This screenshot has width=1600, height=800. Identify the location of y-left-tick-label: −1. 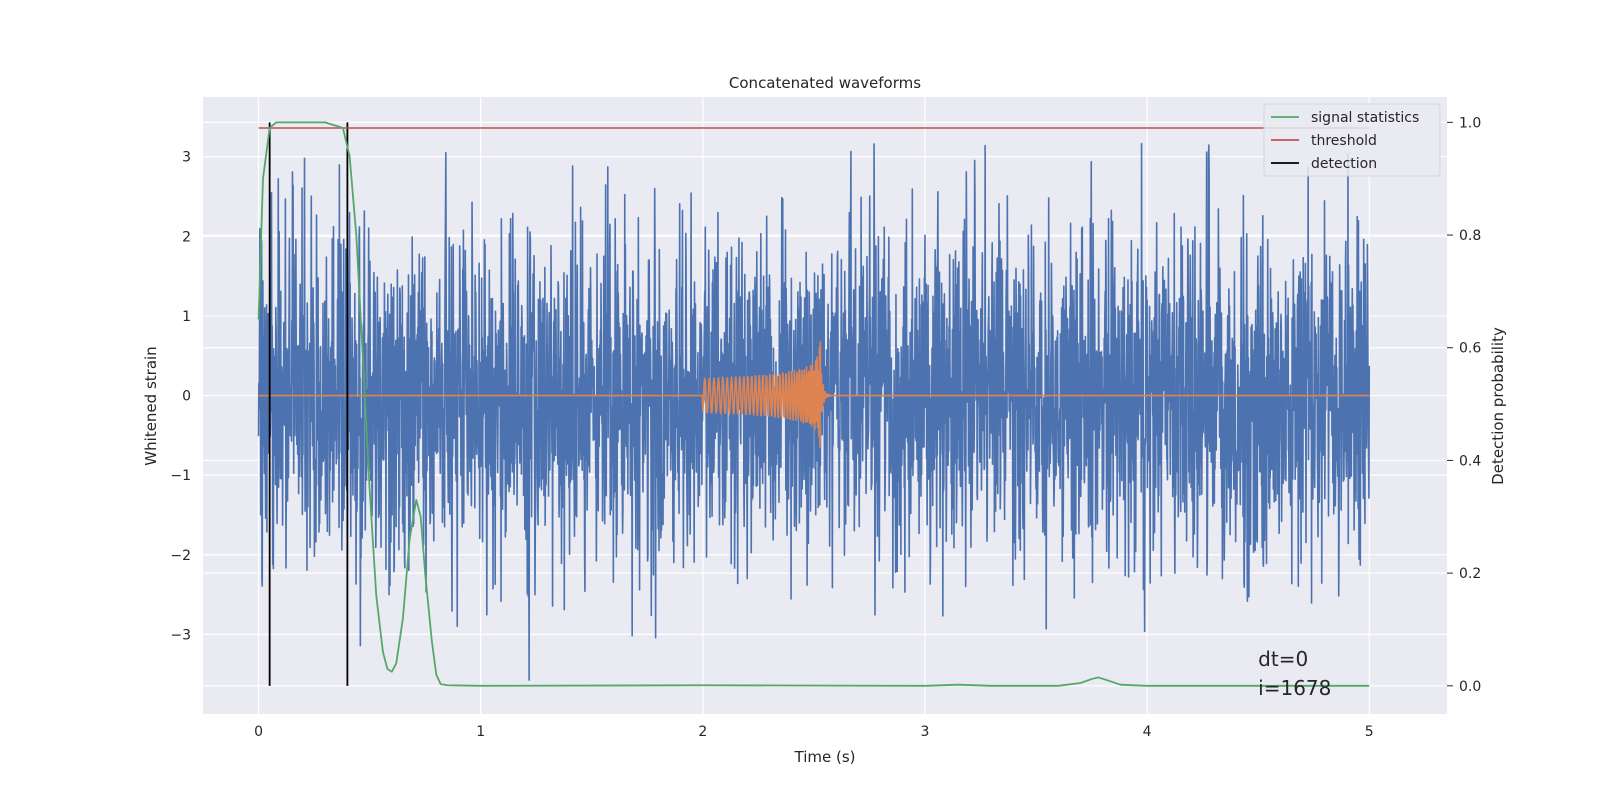
(180, 476).